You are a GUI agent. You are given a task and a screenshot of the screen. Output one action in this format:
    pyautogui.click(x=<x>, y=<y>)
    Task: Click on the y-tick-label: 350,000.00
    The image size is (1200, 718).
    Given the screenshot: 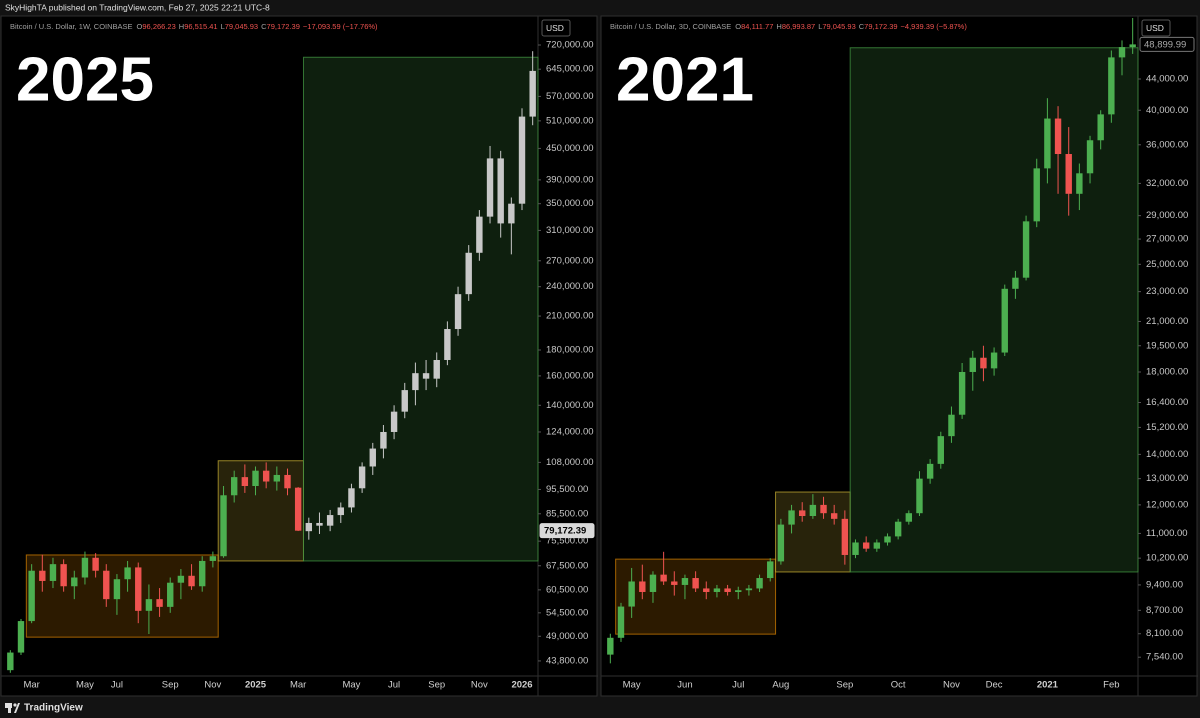 What is the action you would take?
    pyautogui.click(x=570, y=203)
    